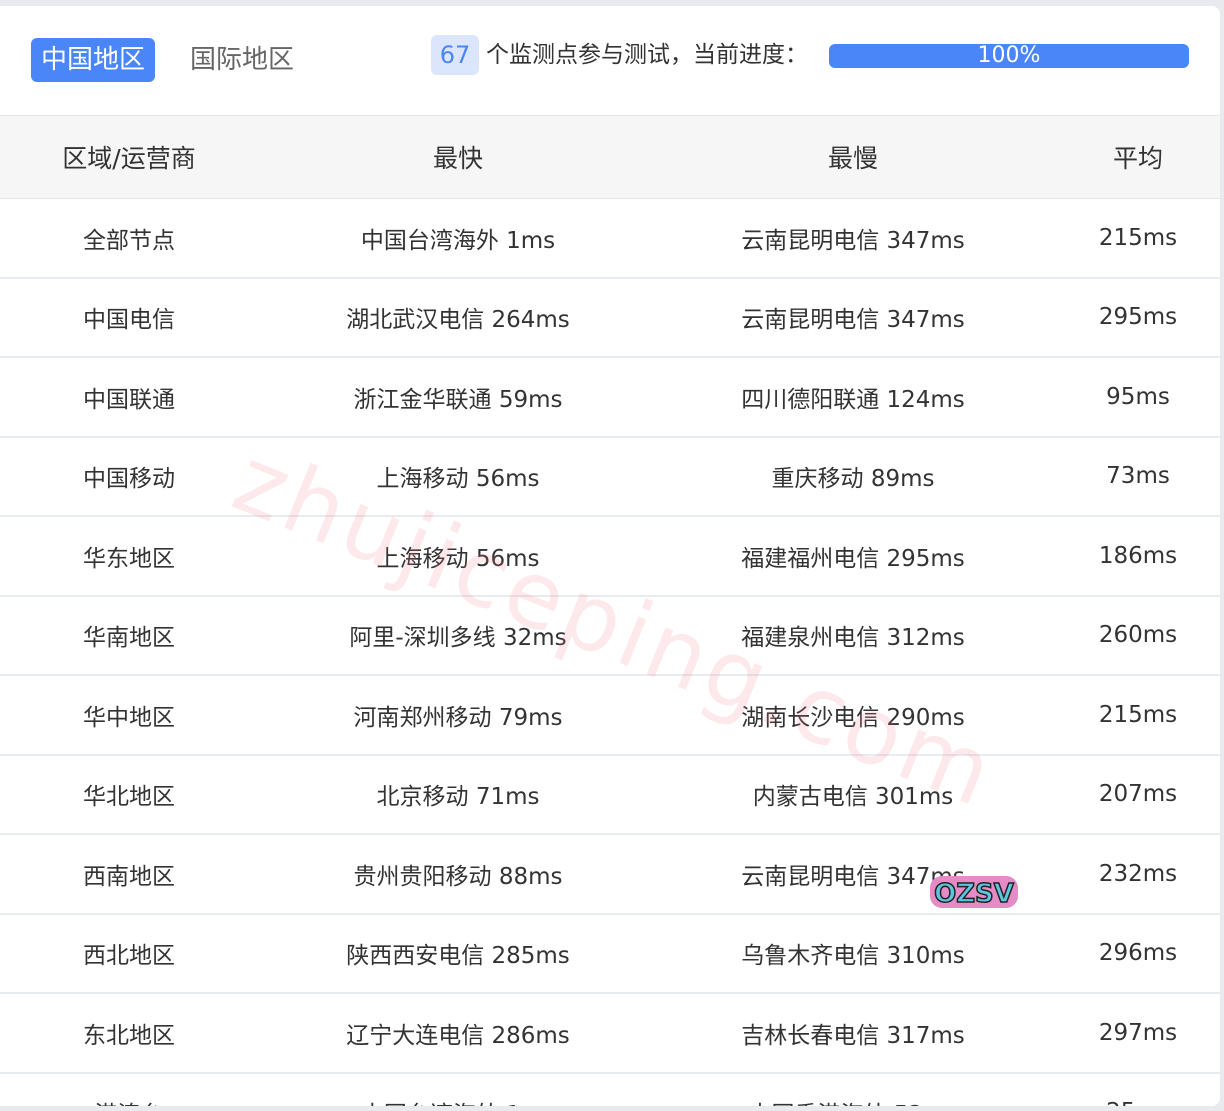 This screenshot has width=1224, height=1111. I want to click on cell-region: 中国电信, so click(129, 317).